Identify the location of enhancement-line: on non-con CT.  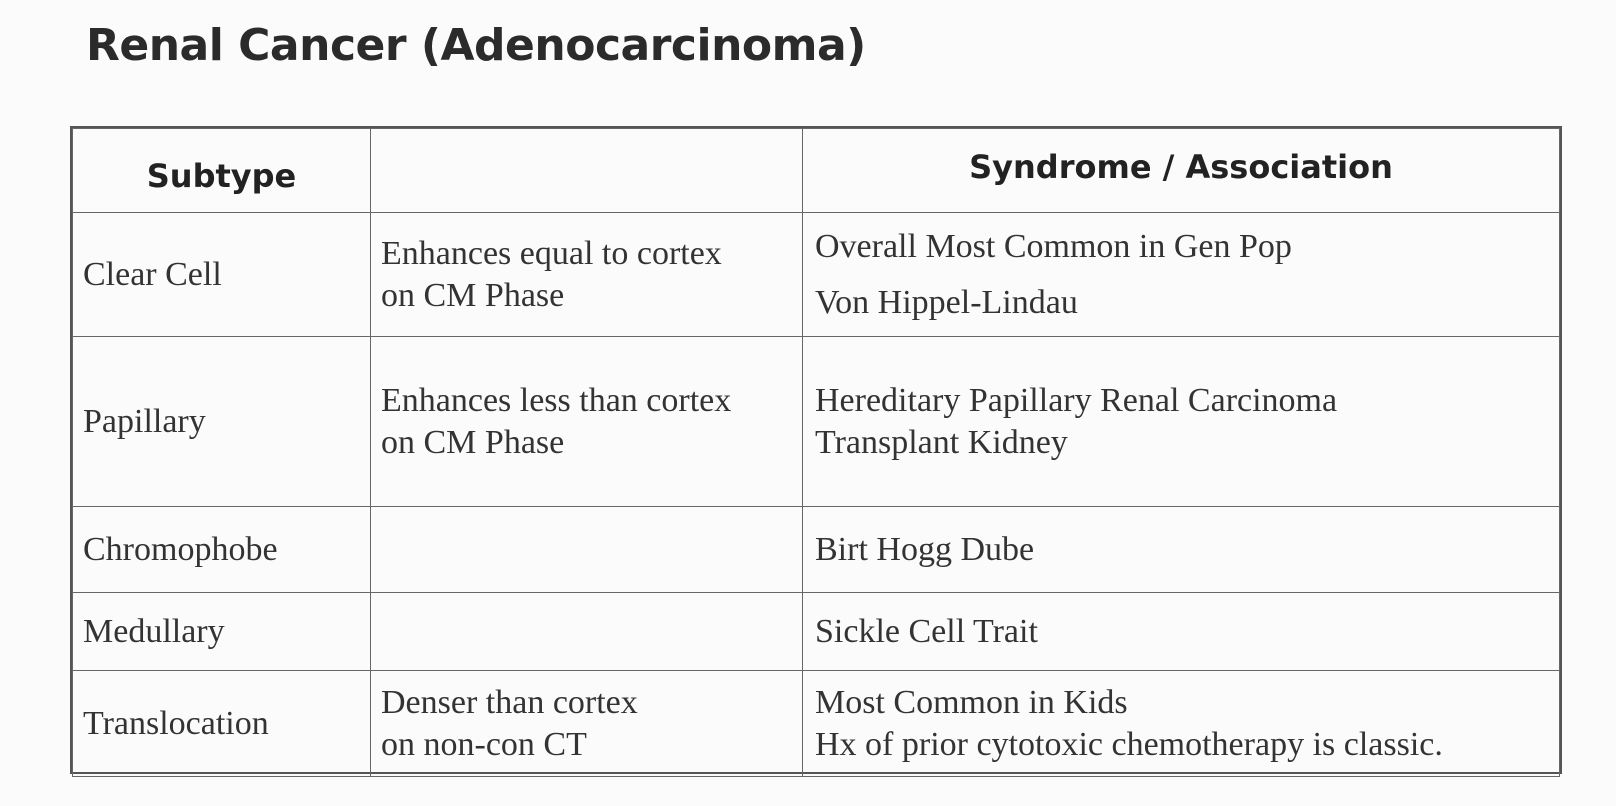
(484, 744).